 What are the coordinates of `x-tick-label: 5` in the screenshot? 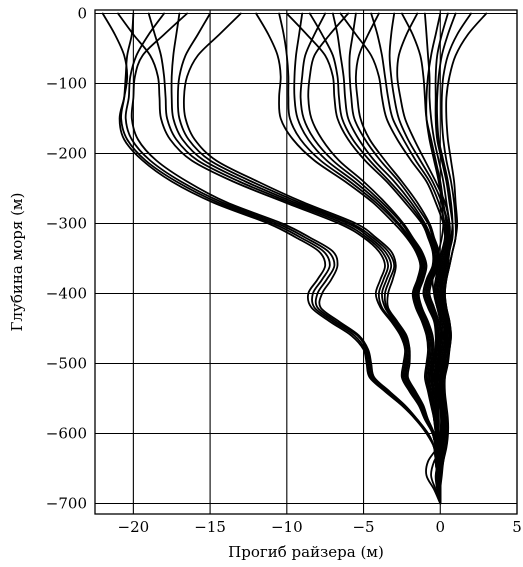 It's located at (517, 527).